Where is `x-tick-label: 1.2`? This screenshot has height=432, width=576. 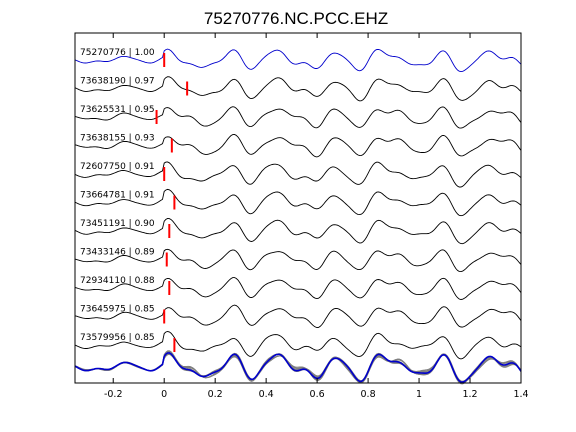
x-tick-label: 1.2 is located at coordinates (469, 394).